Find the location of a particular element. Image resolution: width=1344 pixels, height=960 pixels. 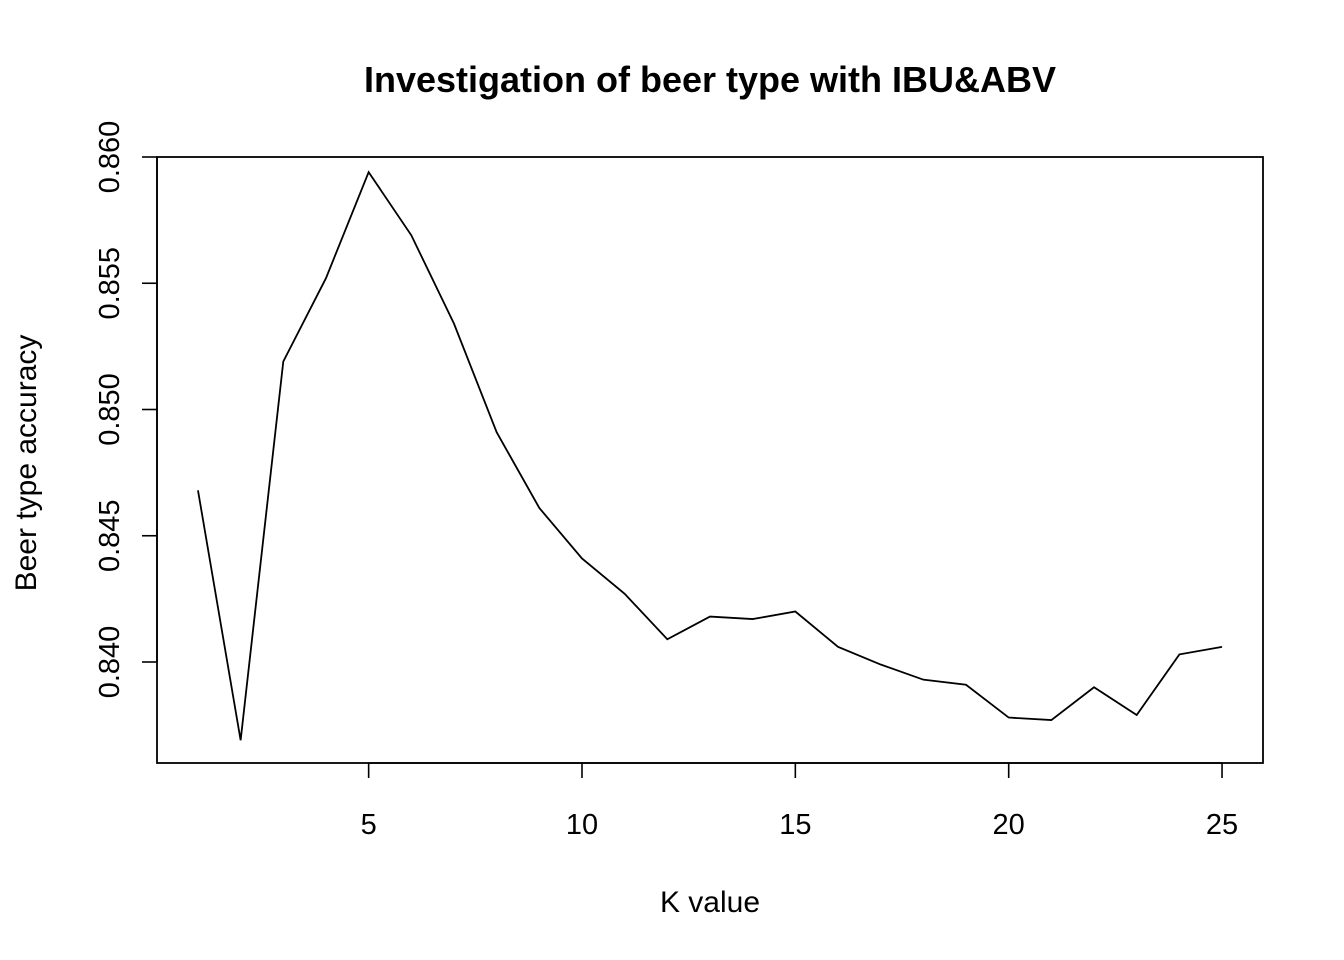

y-tick-label: 0.860 is located at coordinates (110, 157).